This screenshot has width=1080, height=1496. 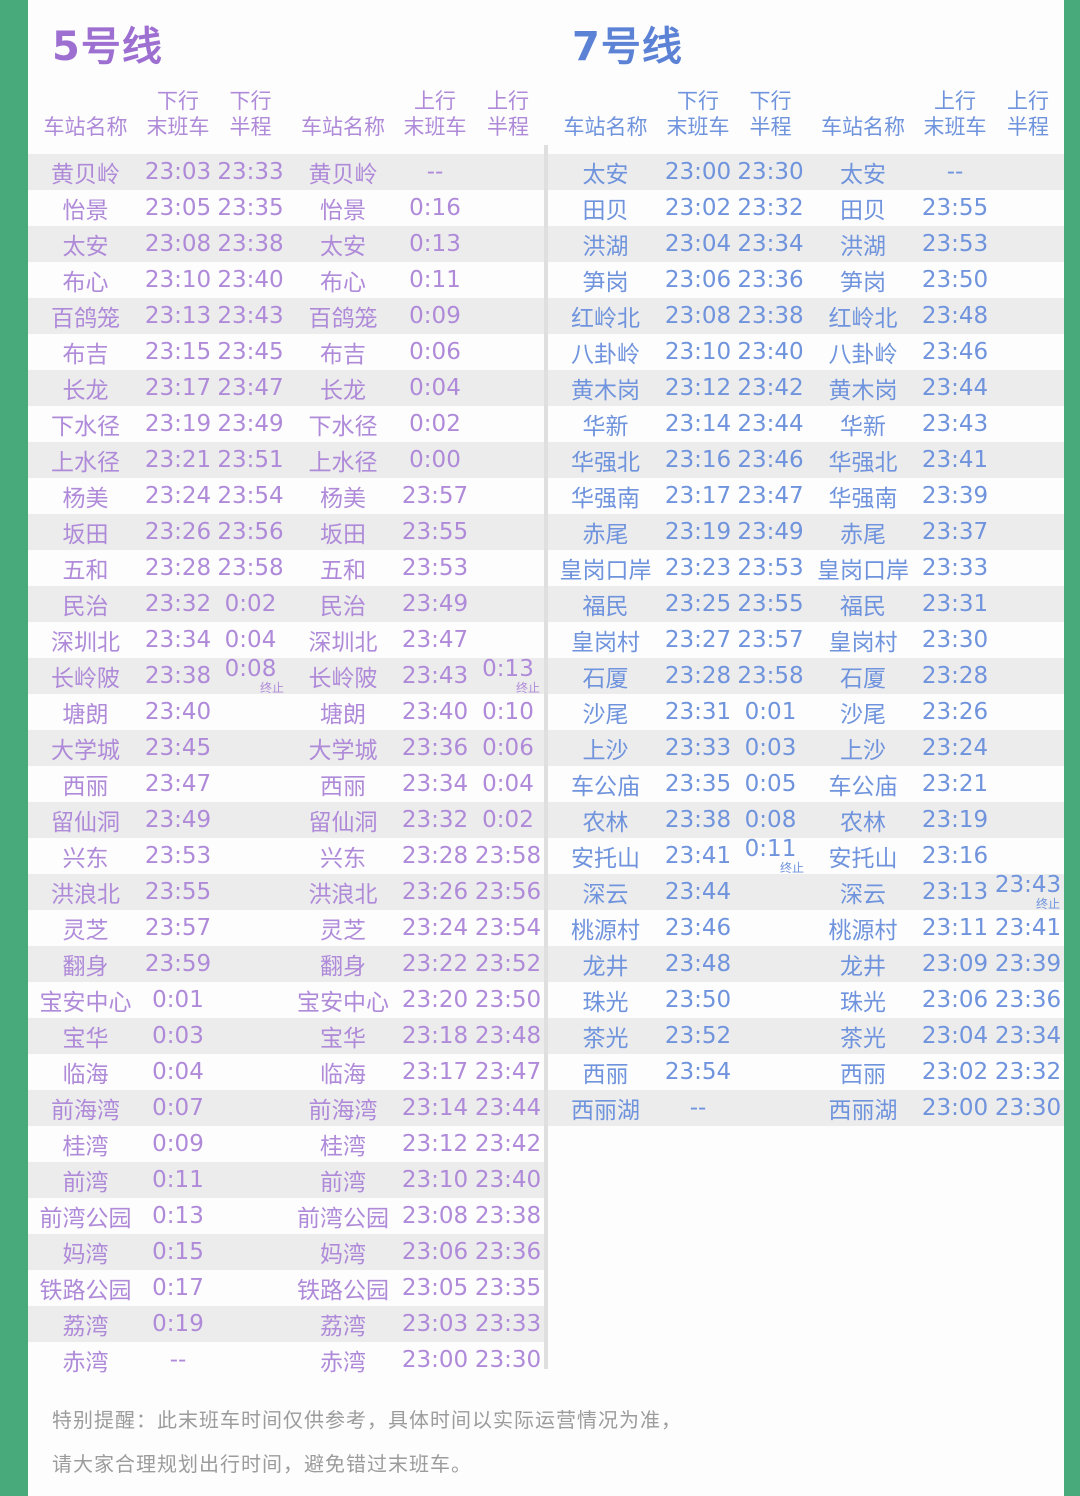 I want to click on station-name-cell: 龙井, so click(x=605, y=967).